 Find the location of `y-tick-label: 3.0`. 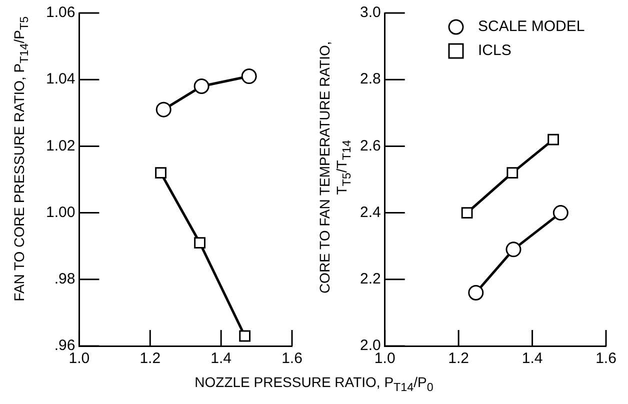

y-tick-label: 3.0 is located at coordinates (370, 13).